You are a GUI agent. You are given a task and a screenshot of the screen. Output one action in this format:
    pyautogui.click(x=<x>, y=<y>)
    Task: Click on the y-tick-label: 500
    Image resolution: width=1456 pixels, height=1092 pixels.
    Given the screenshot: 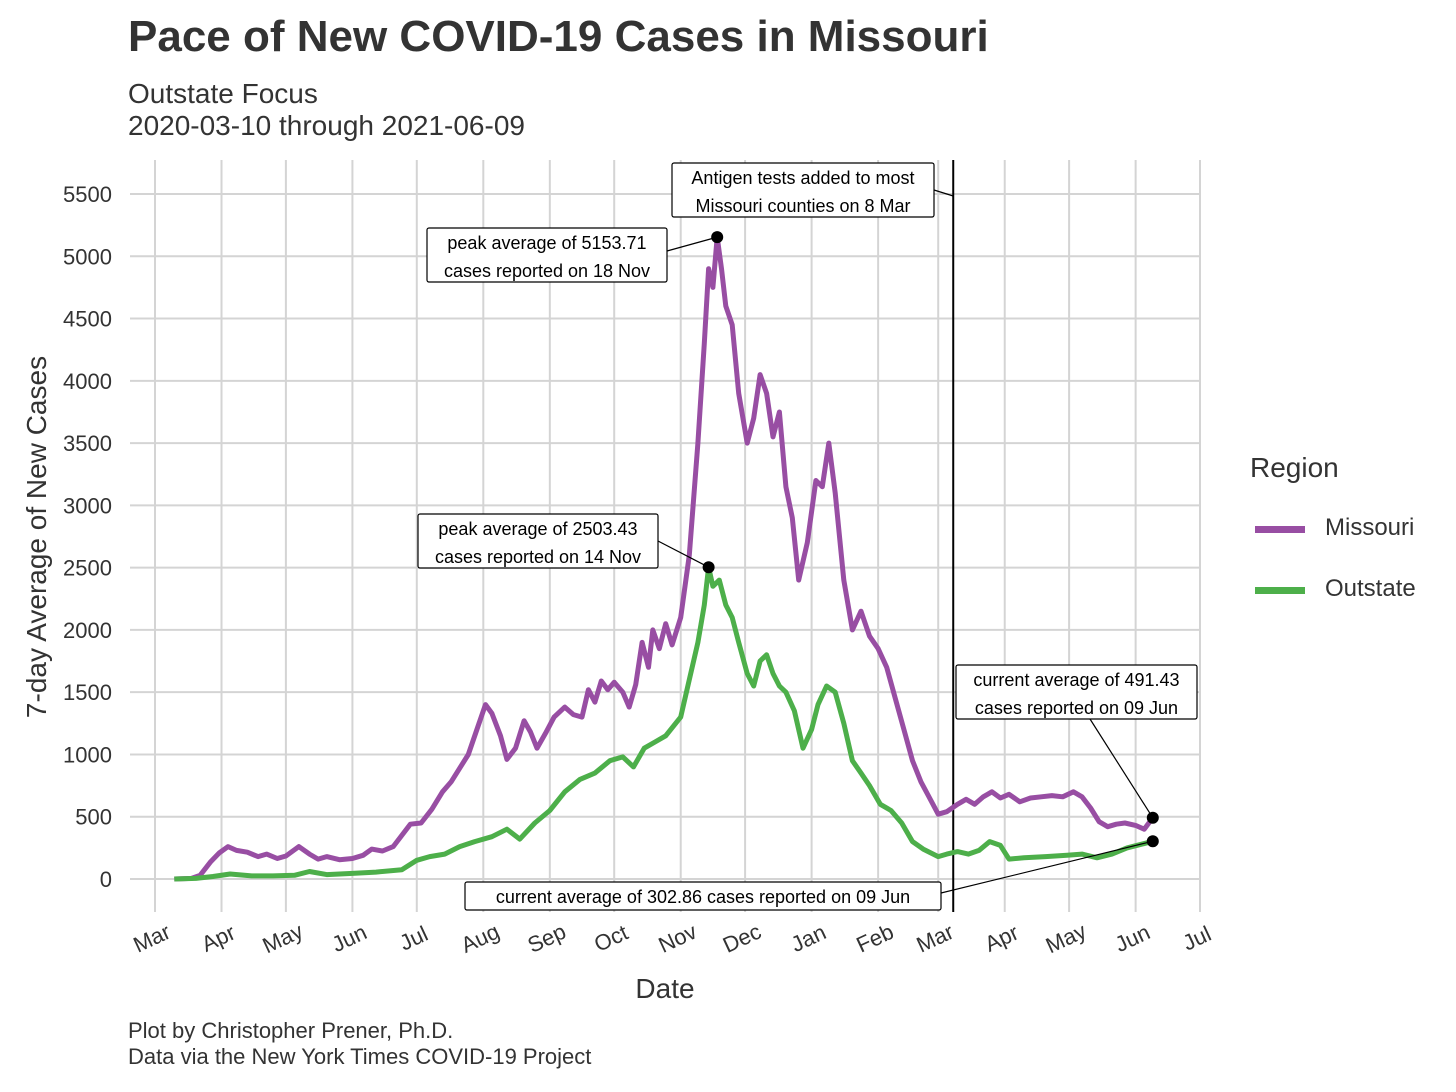 What is the action you would take?
    pyautogui.click(x=93, y=817)
    